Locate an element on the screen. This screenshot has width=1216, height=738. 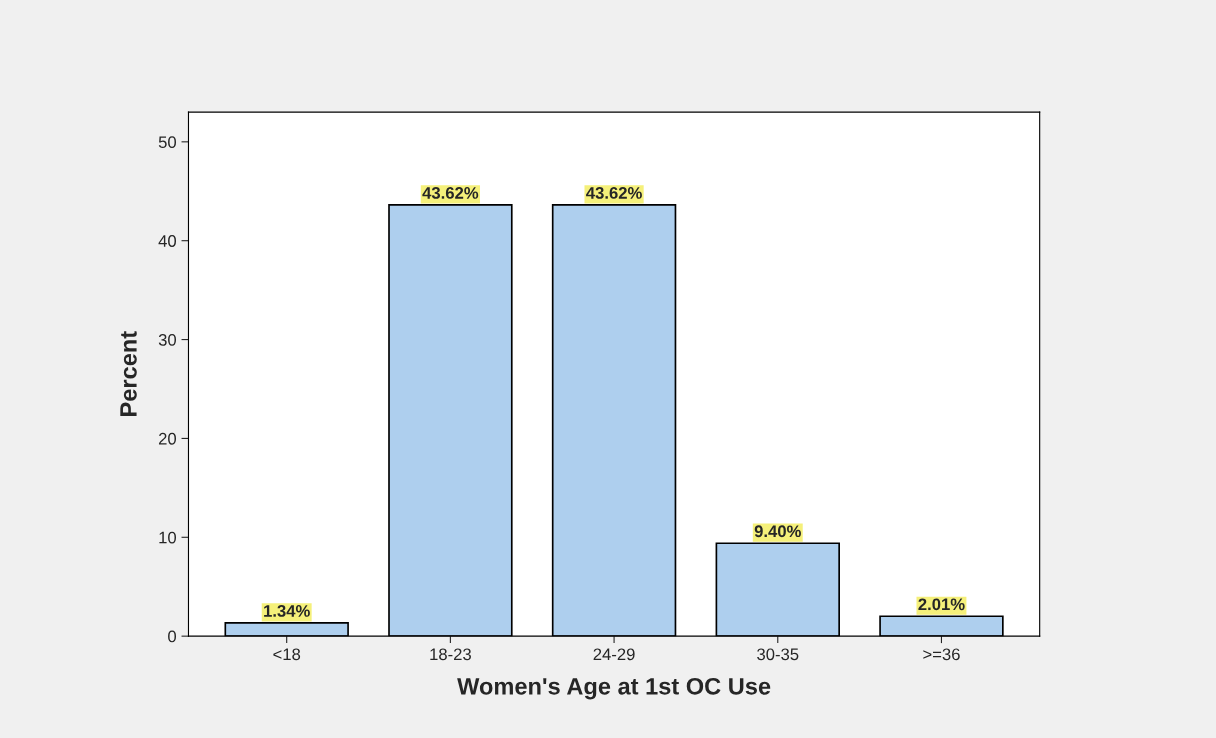
x-tick-label: 30-35 is located at coordinates (778, 654).